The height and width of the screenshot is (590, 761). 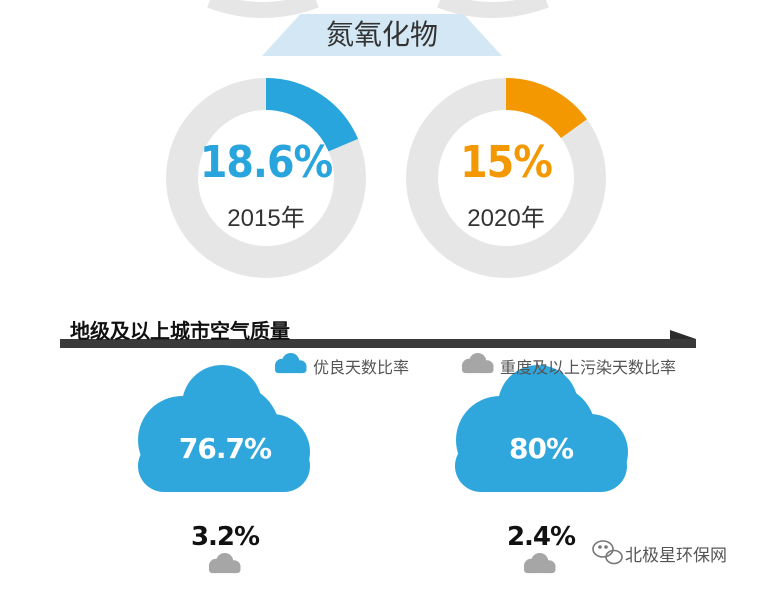 What do you see at coordinates (361, 367) in the screenshot?
I see `legend-good-days: 优良天数比率` at bounding box center [361, 367].